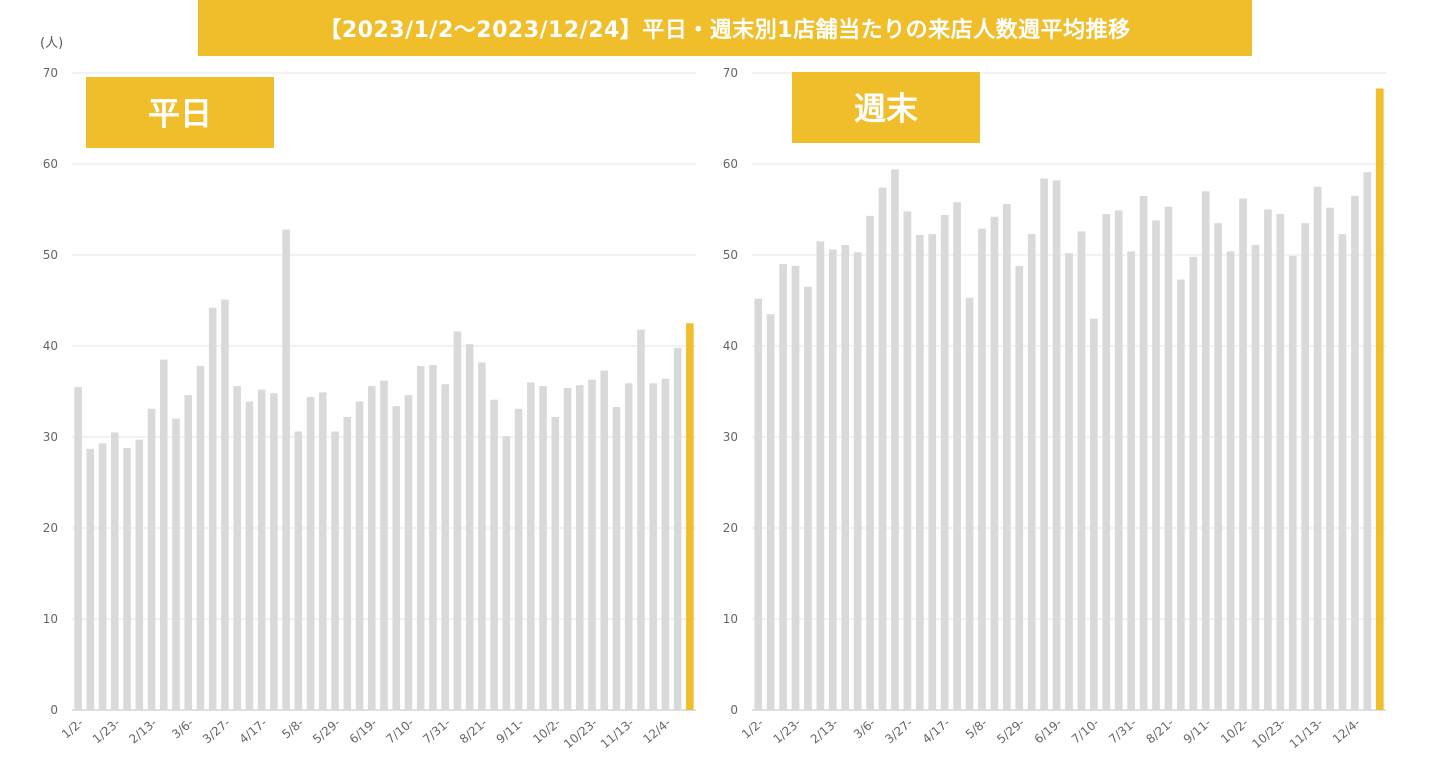 This screenshot has width=1440, height=775. Describe the element at coordinates (730, 73) in the screenshot. I see `y-tick-label: 70` at that location.